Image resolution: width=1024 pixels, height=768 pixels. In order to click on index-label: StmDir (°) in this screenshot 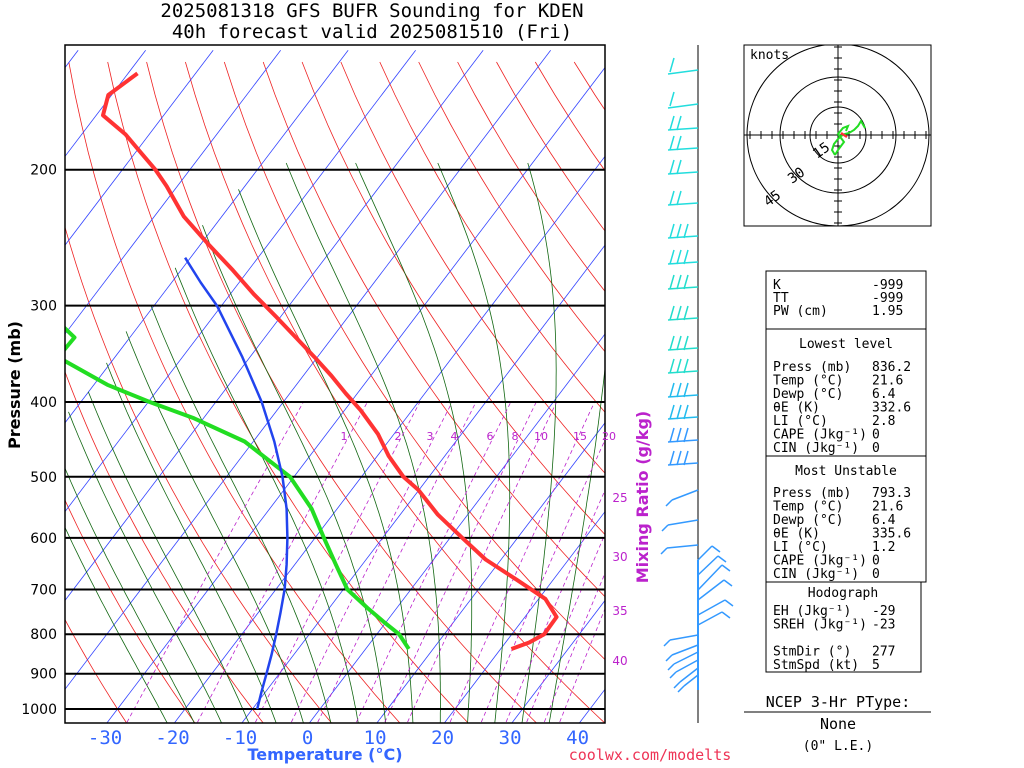, I will do `click(812, 652)`.